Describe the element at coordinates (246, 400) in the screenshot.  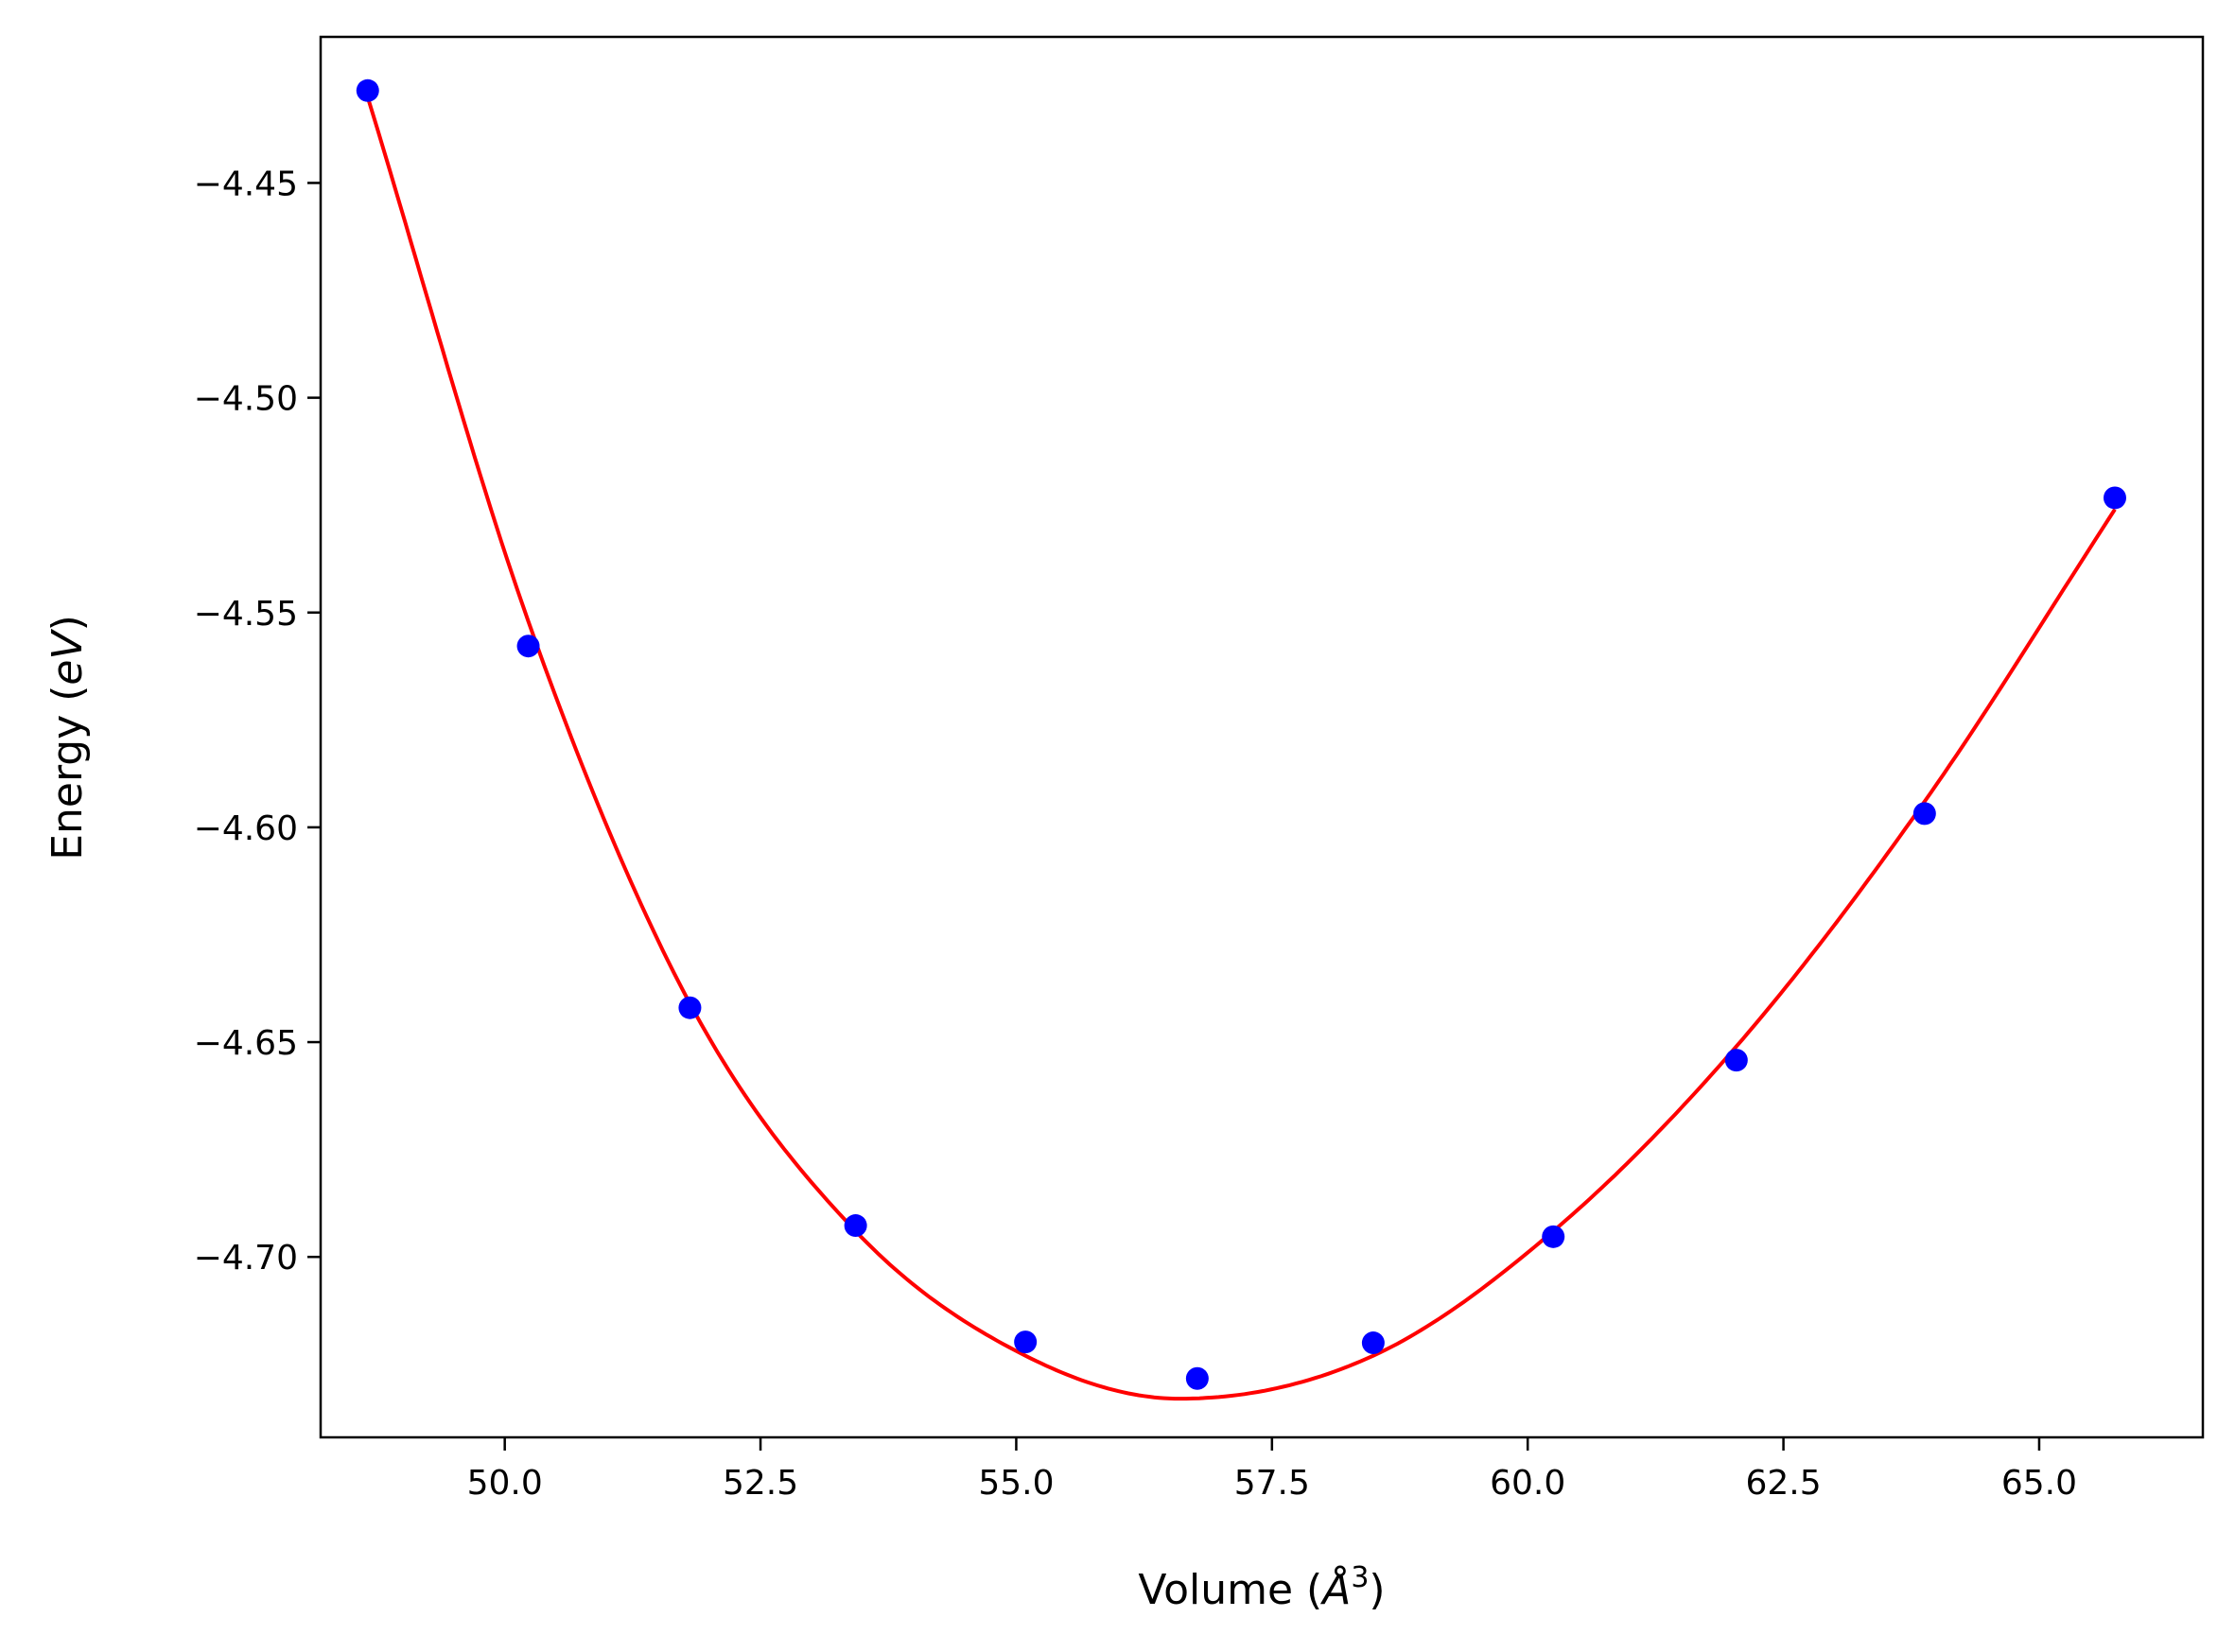
I see `y-tick-label: −4.50` at that location.